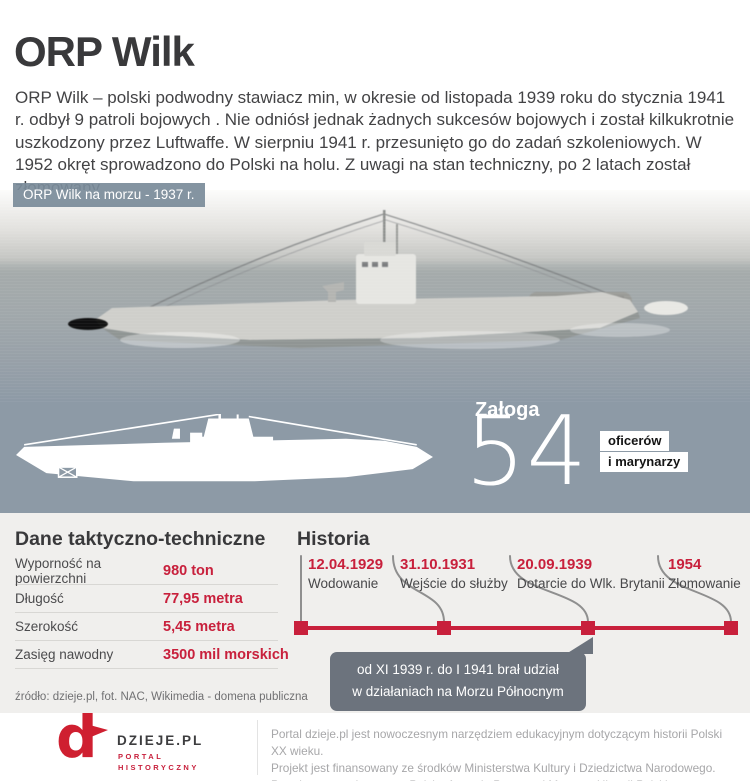 This screenshot has height=781, width=750. What do you see at coordinates (591, 583) in the screenshot?
I see `event-label: Dotarcie do Wlk. Brytanii` at bounding box center [591, 583].